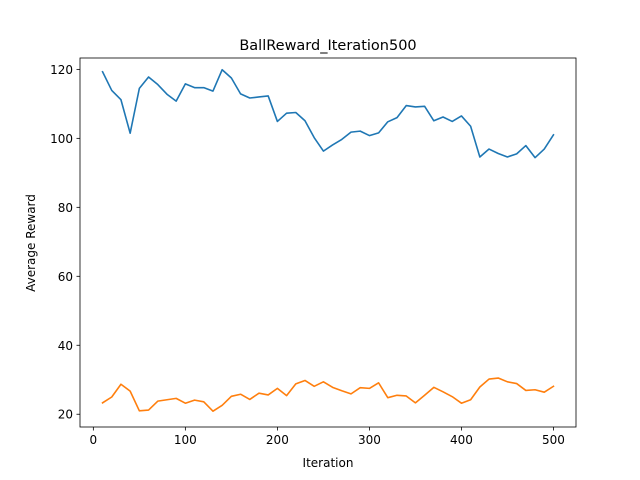 The width and height of the screenshot is (640, 480). Describe the element at coordinates (61, 139) in the screenshot. I see `y-tick-label: 100` at that location.